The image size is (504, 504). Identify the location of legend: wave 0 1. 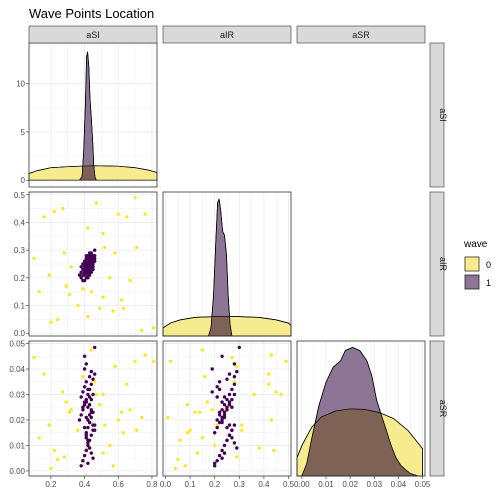
(477, 264).